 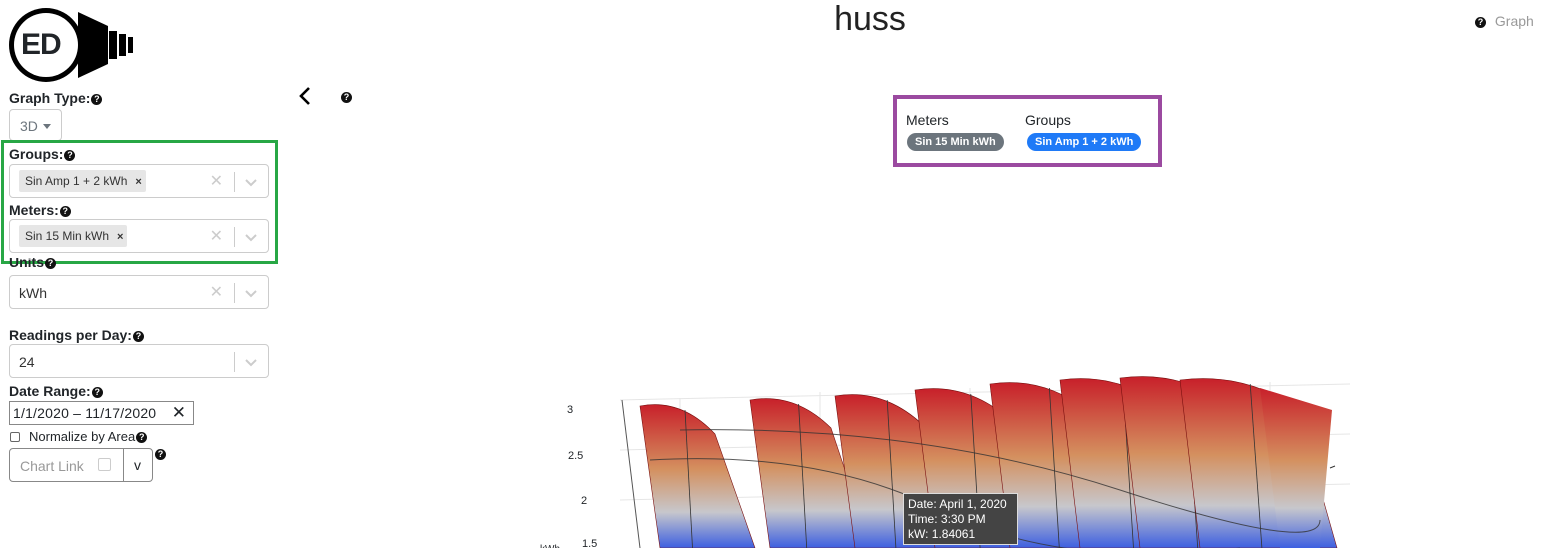 I want to click on app-logo: ED, so click(x=70, y=45).